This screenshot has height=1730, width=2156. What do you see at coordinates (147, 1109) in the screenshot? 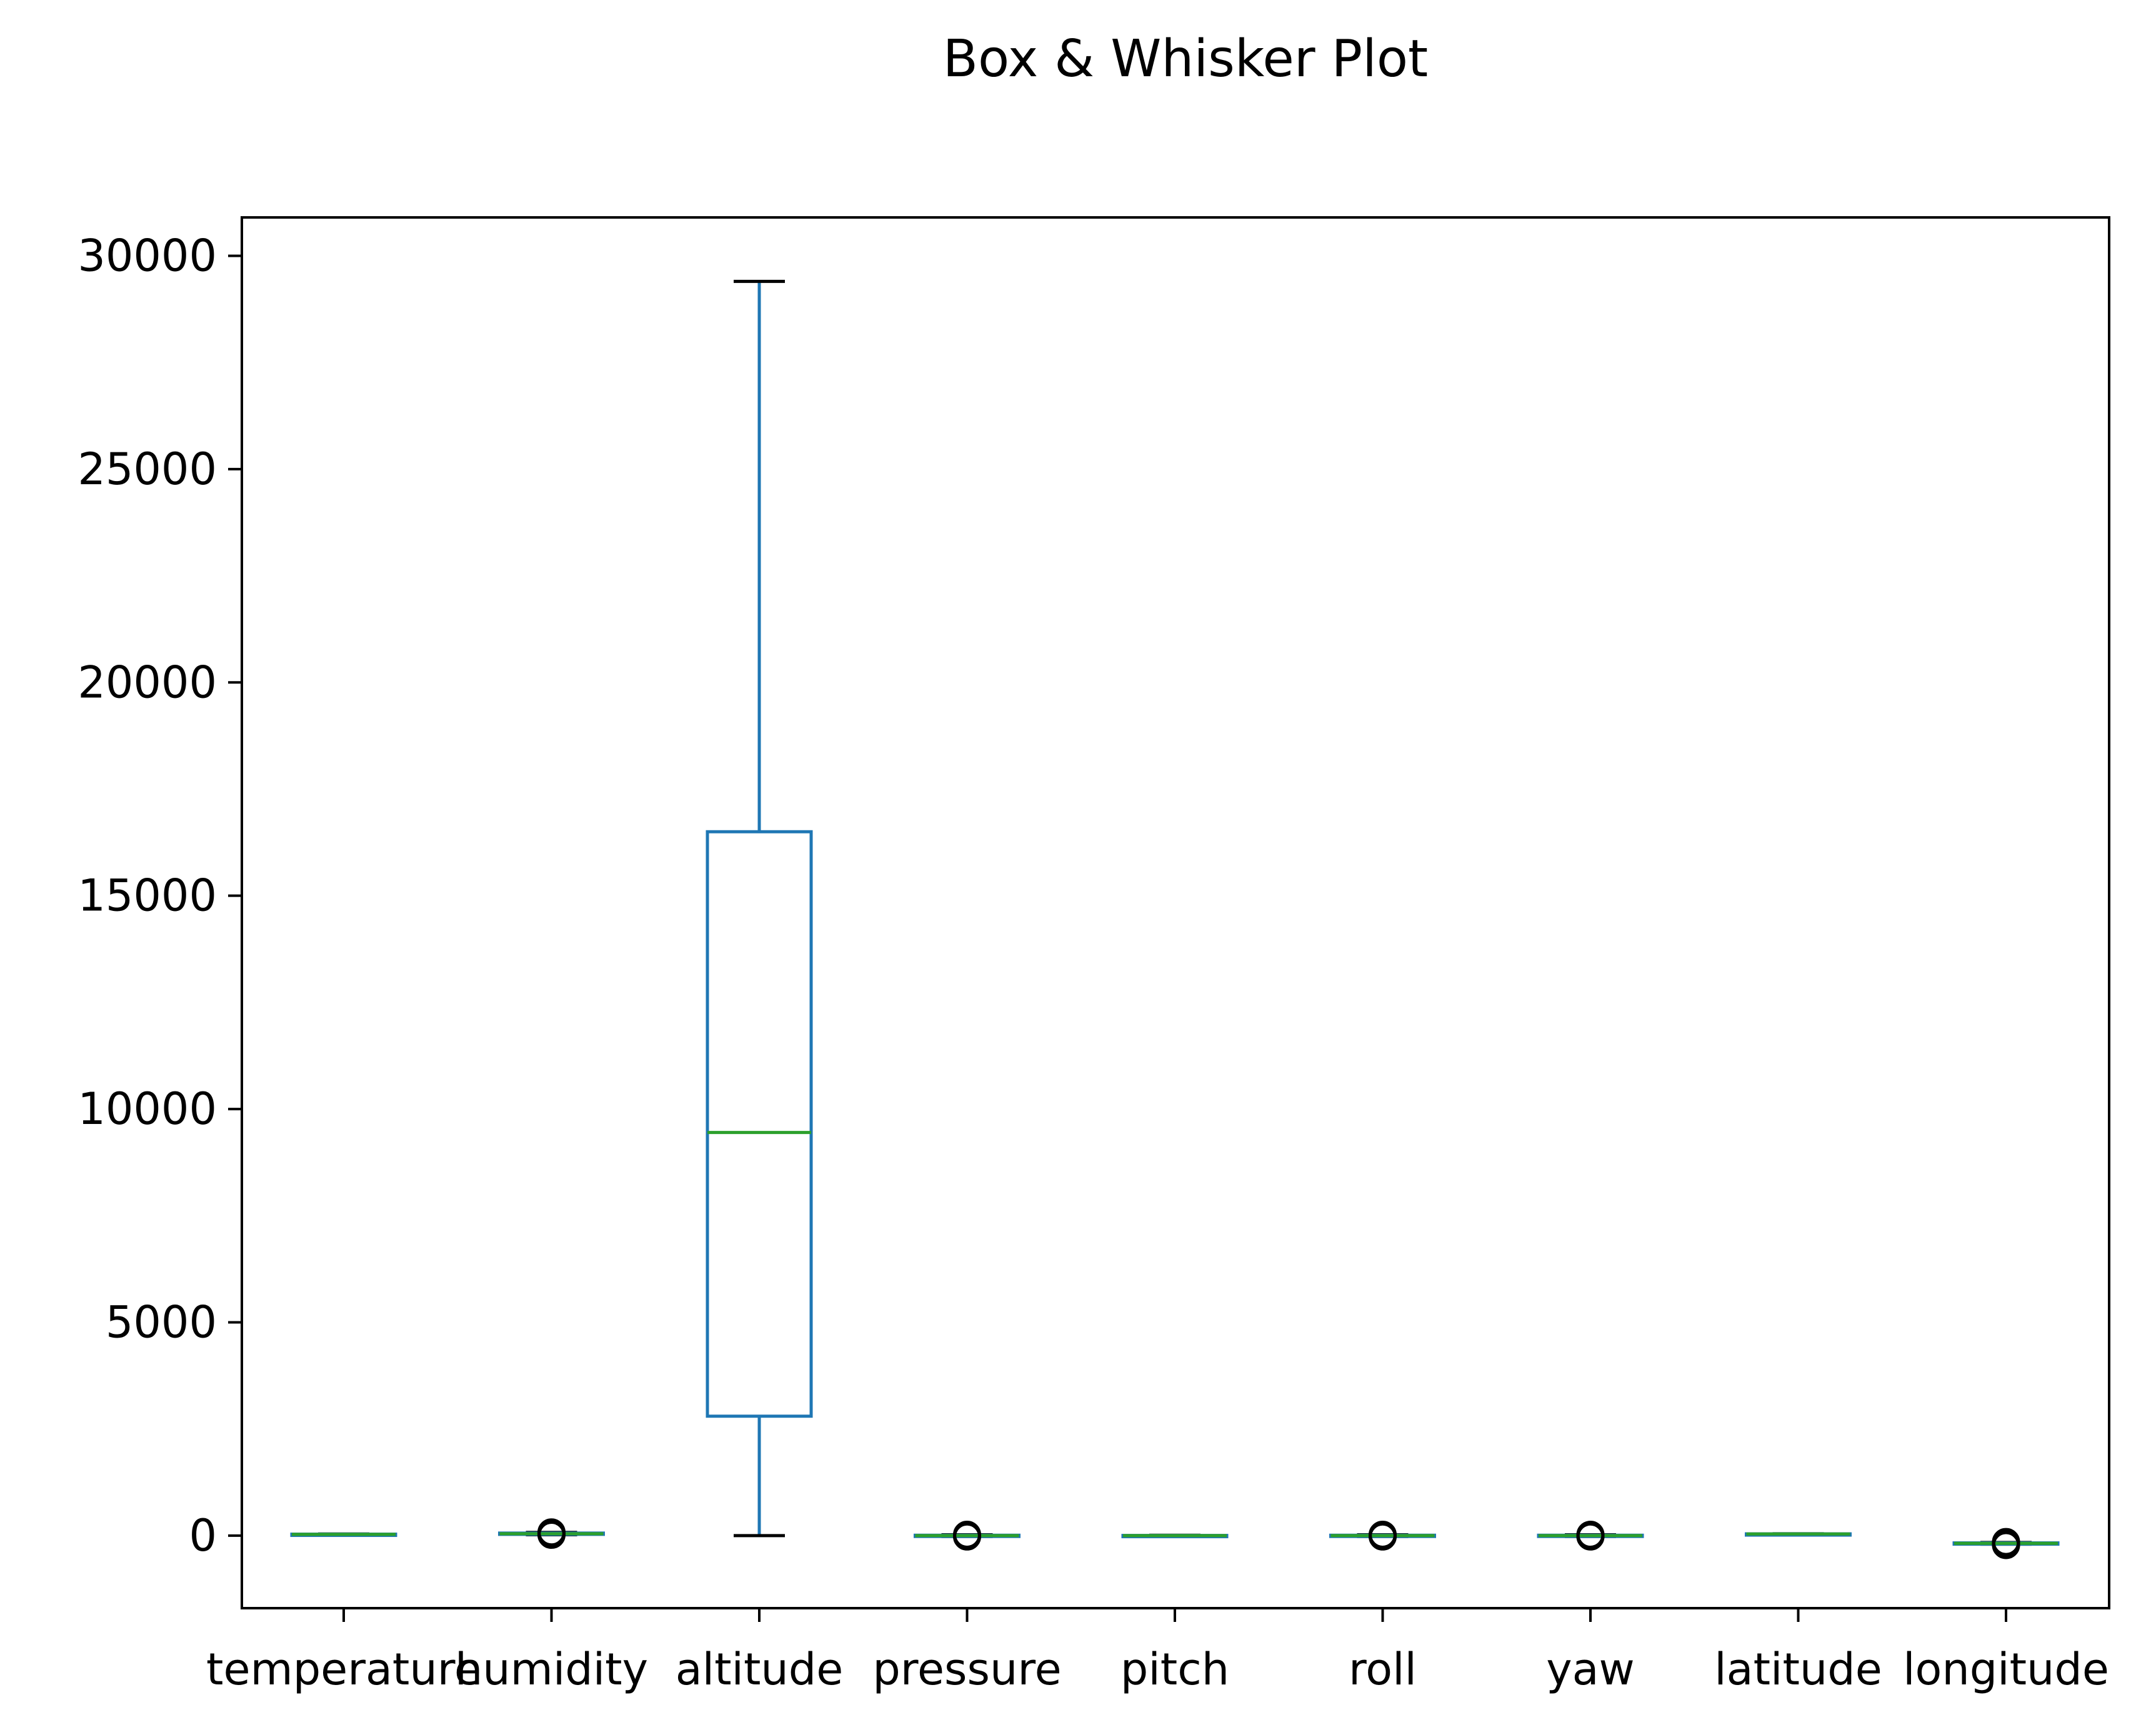
I see `y-tick-label: 10000` at bounding box center [147, 1109].